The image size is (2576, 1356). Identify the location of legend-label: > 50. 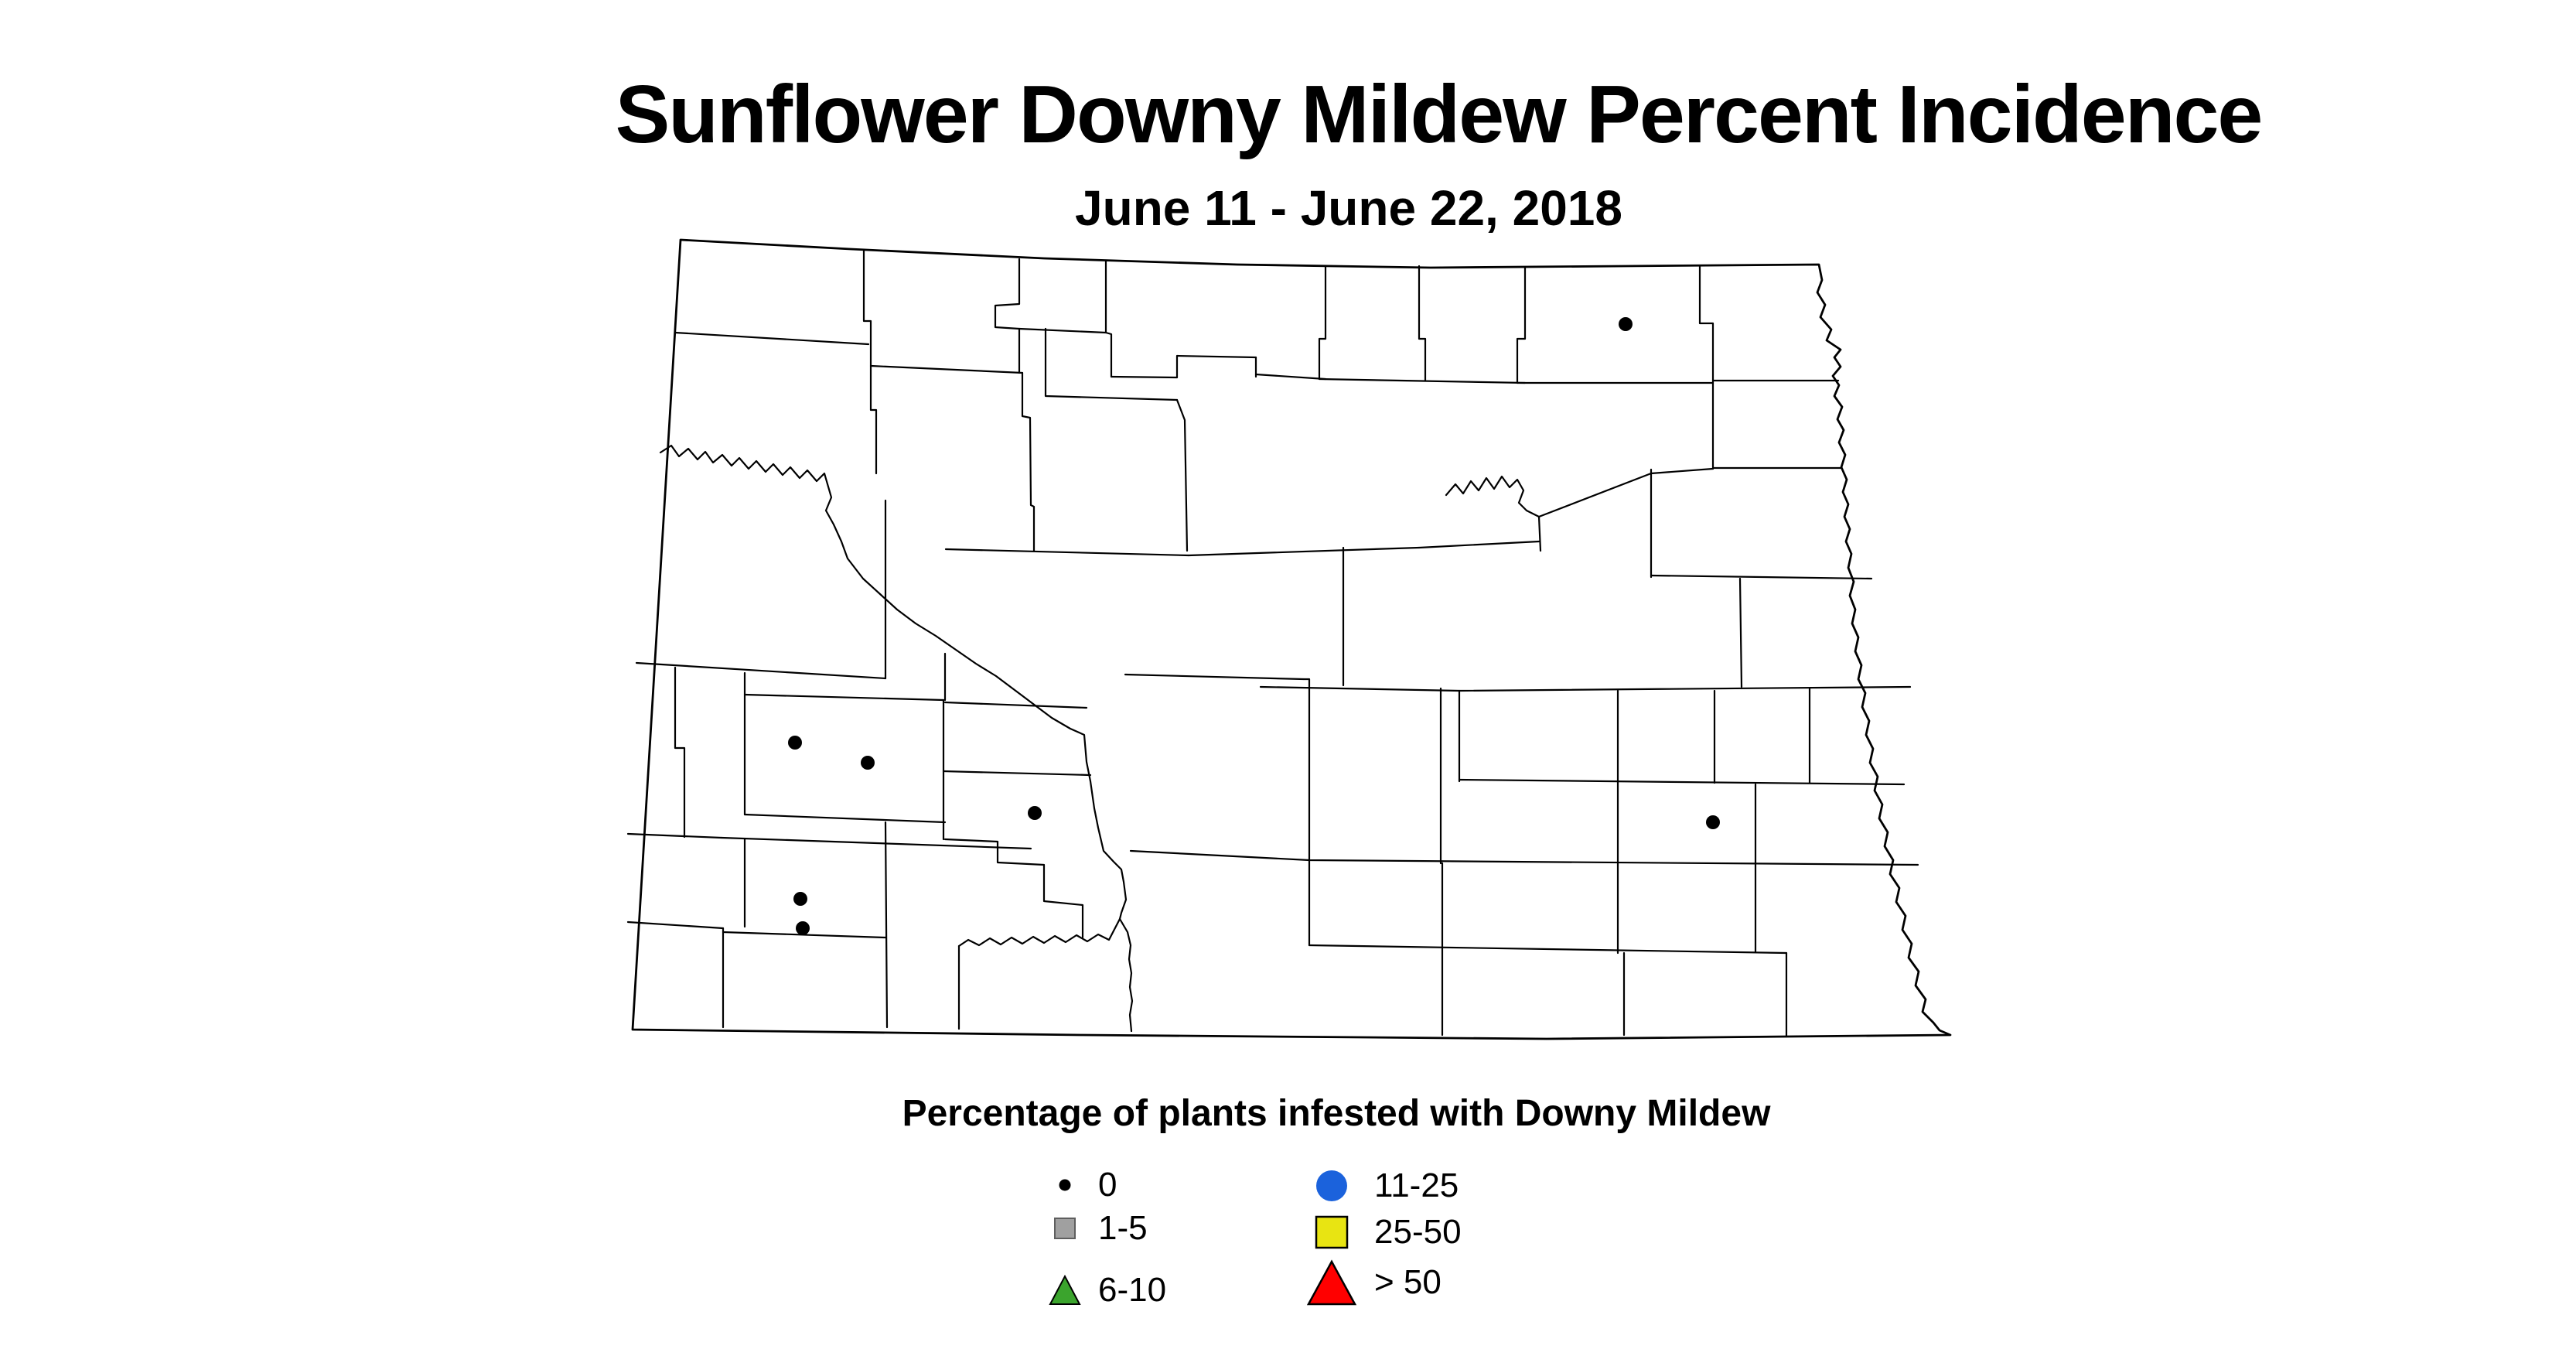
(1408, 1282).